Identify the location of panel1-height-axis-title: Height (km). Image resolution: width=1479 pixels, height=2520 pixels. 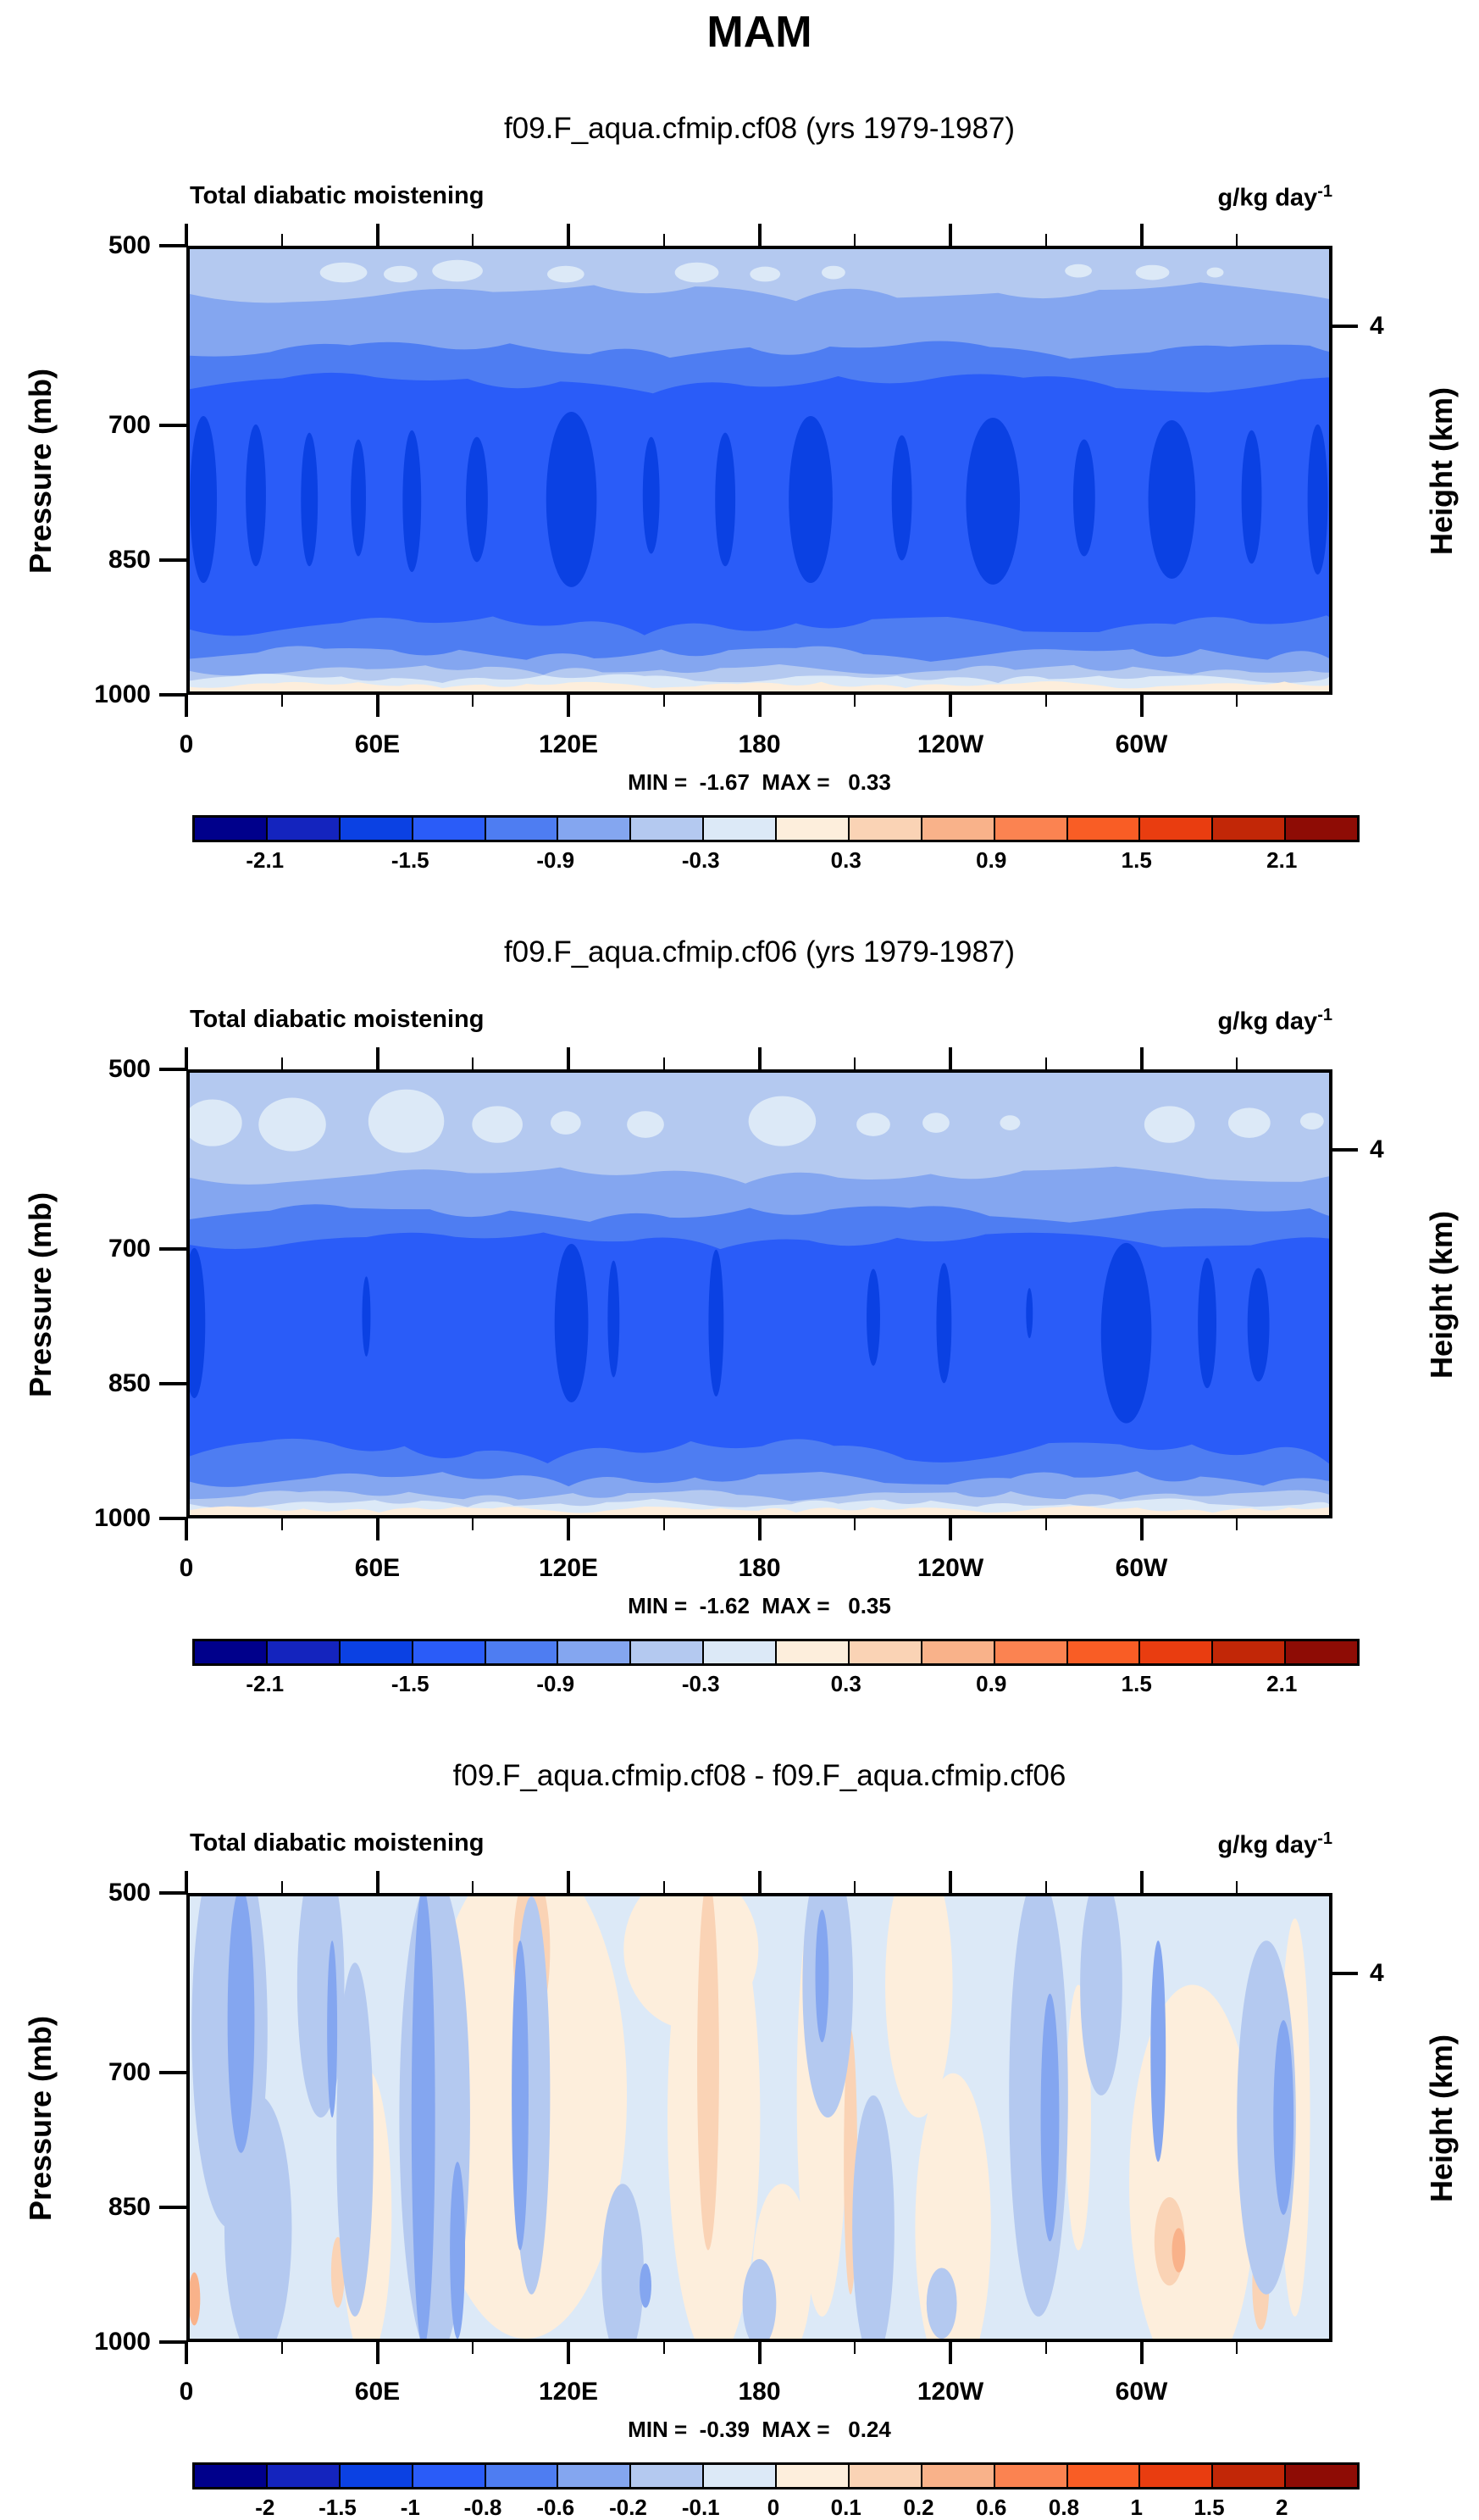
(1441, 471).